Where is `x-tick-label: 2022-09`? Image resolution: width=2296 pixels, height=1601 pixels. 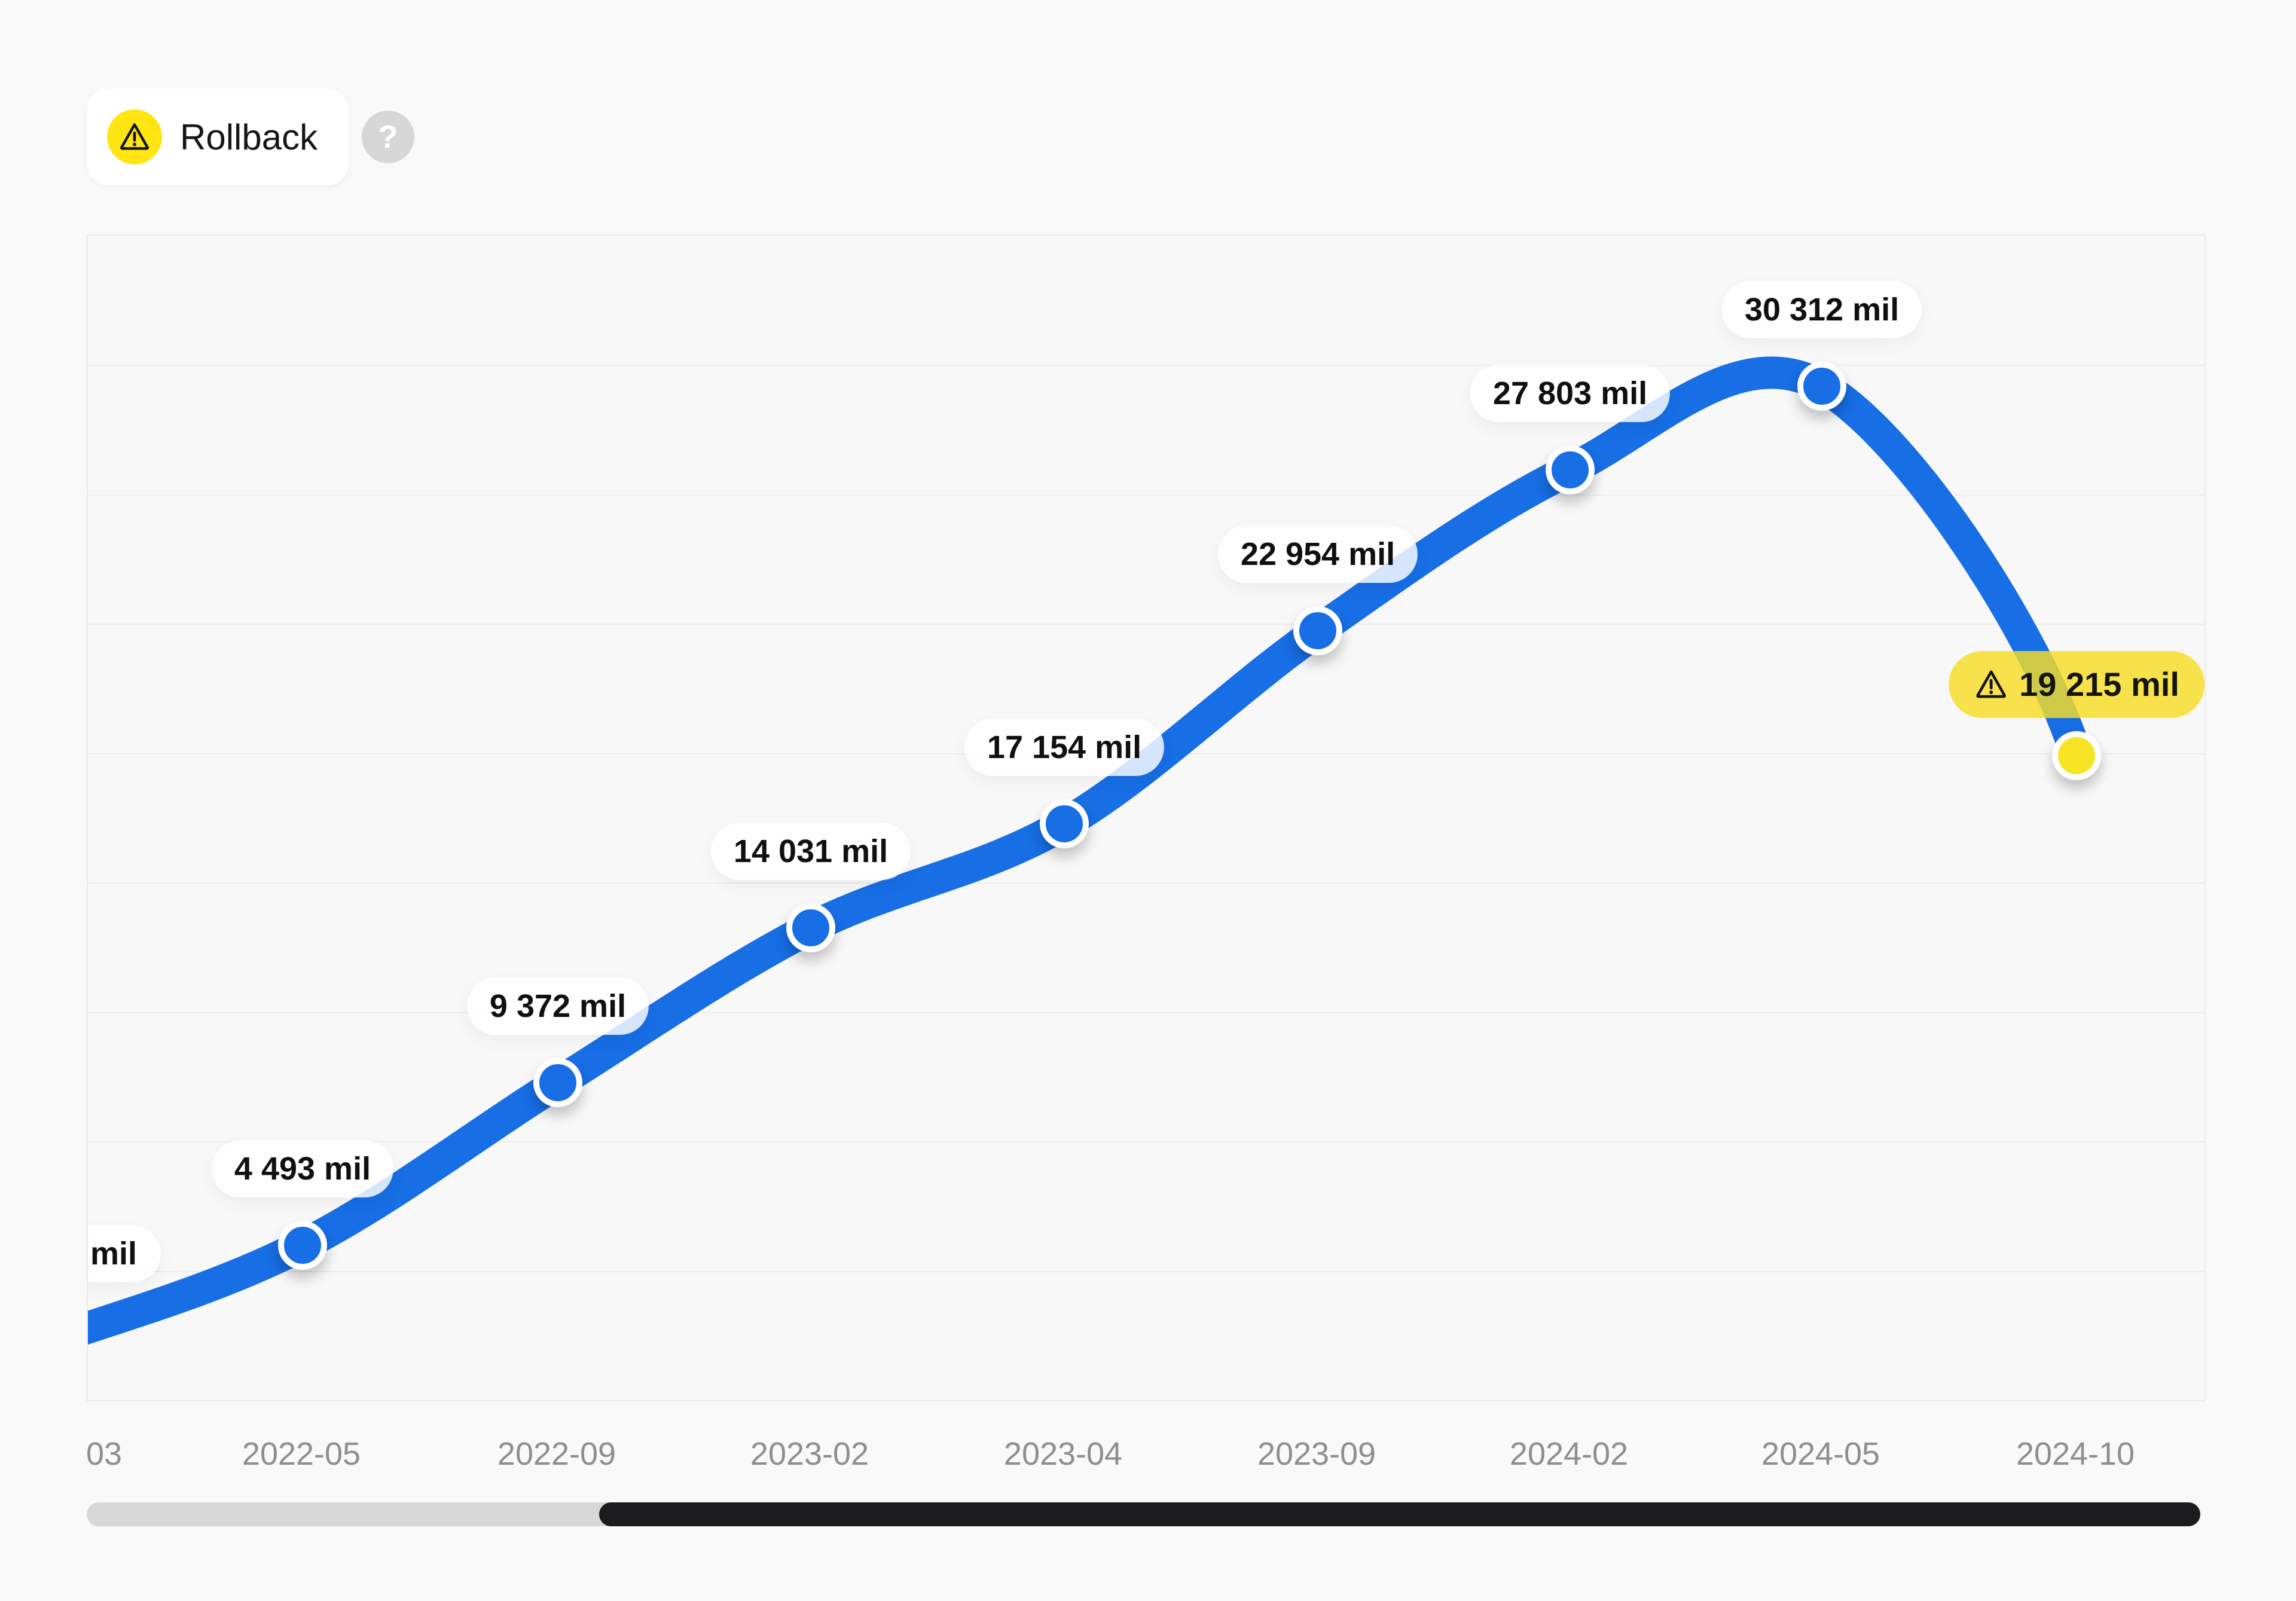
x-tick-label: 2022-09 is located at coordinates (556, 1454).